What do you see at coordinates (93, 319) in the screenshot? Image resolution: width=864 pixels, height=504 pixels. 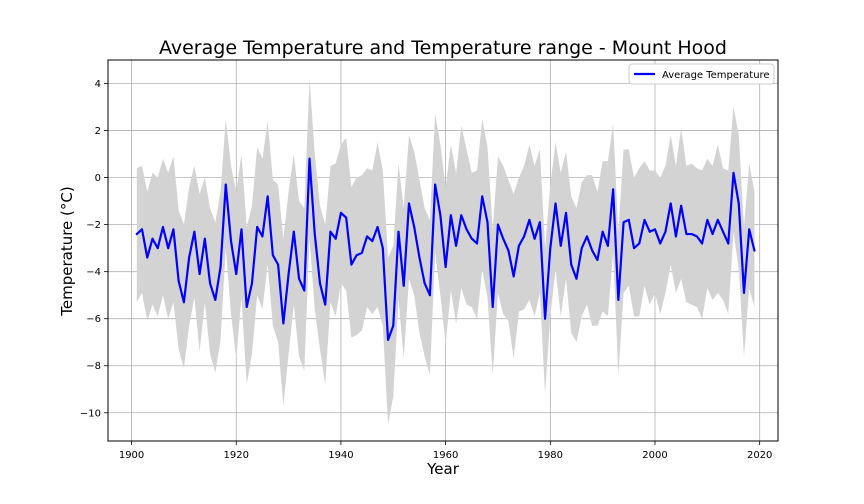 I see `y-tick-label: −6` at bounding box center [93, 319].